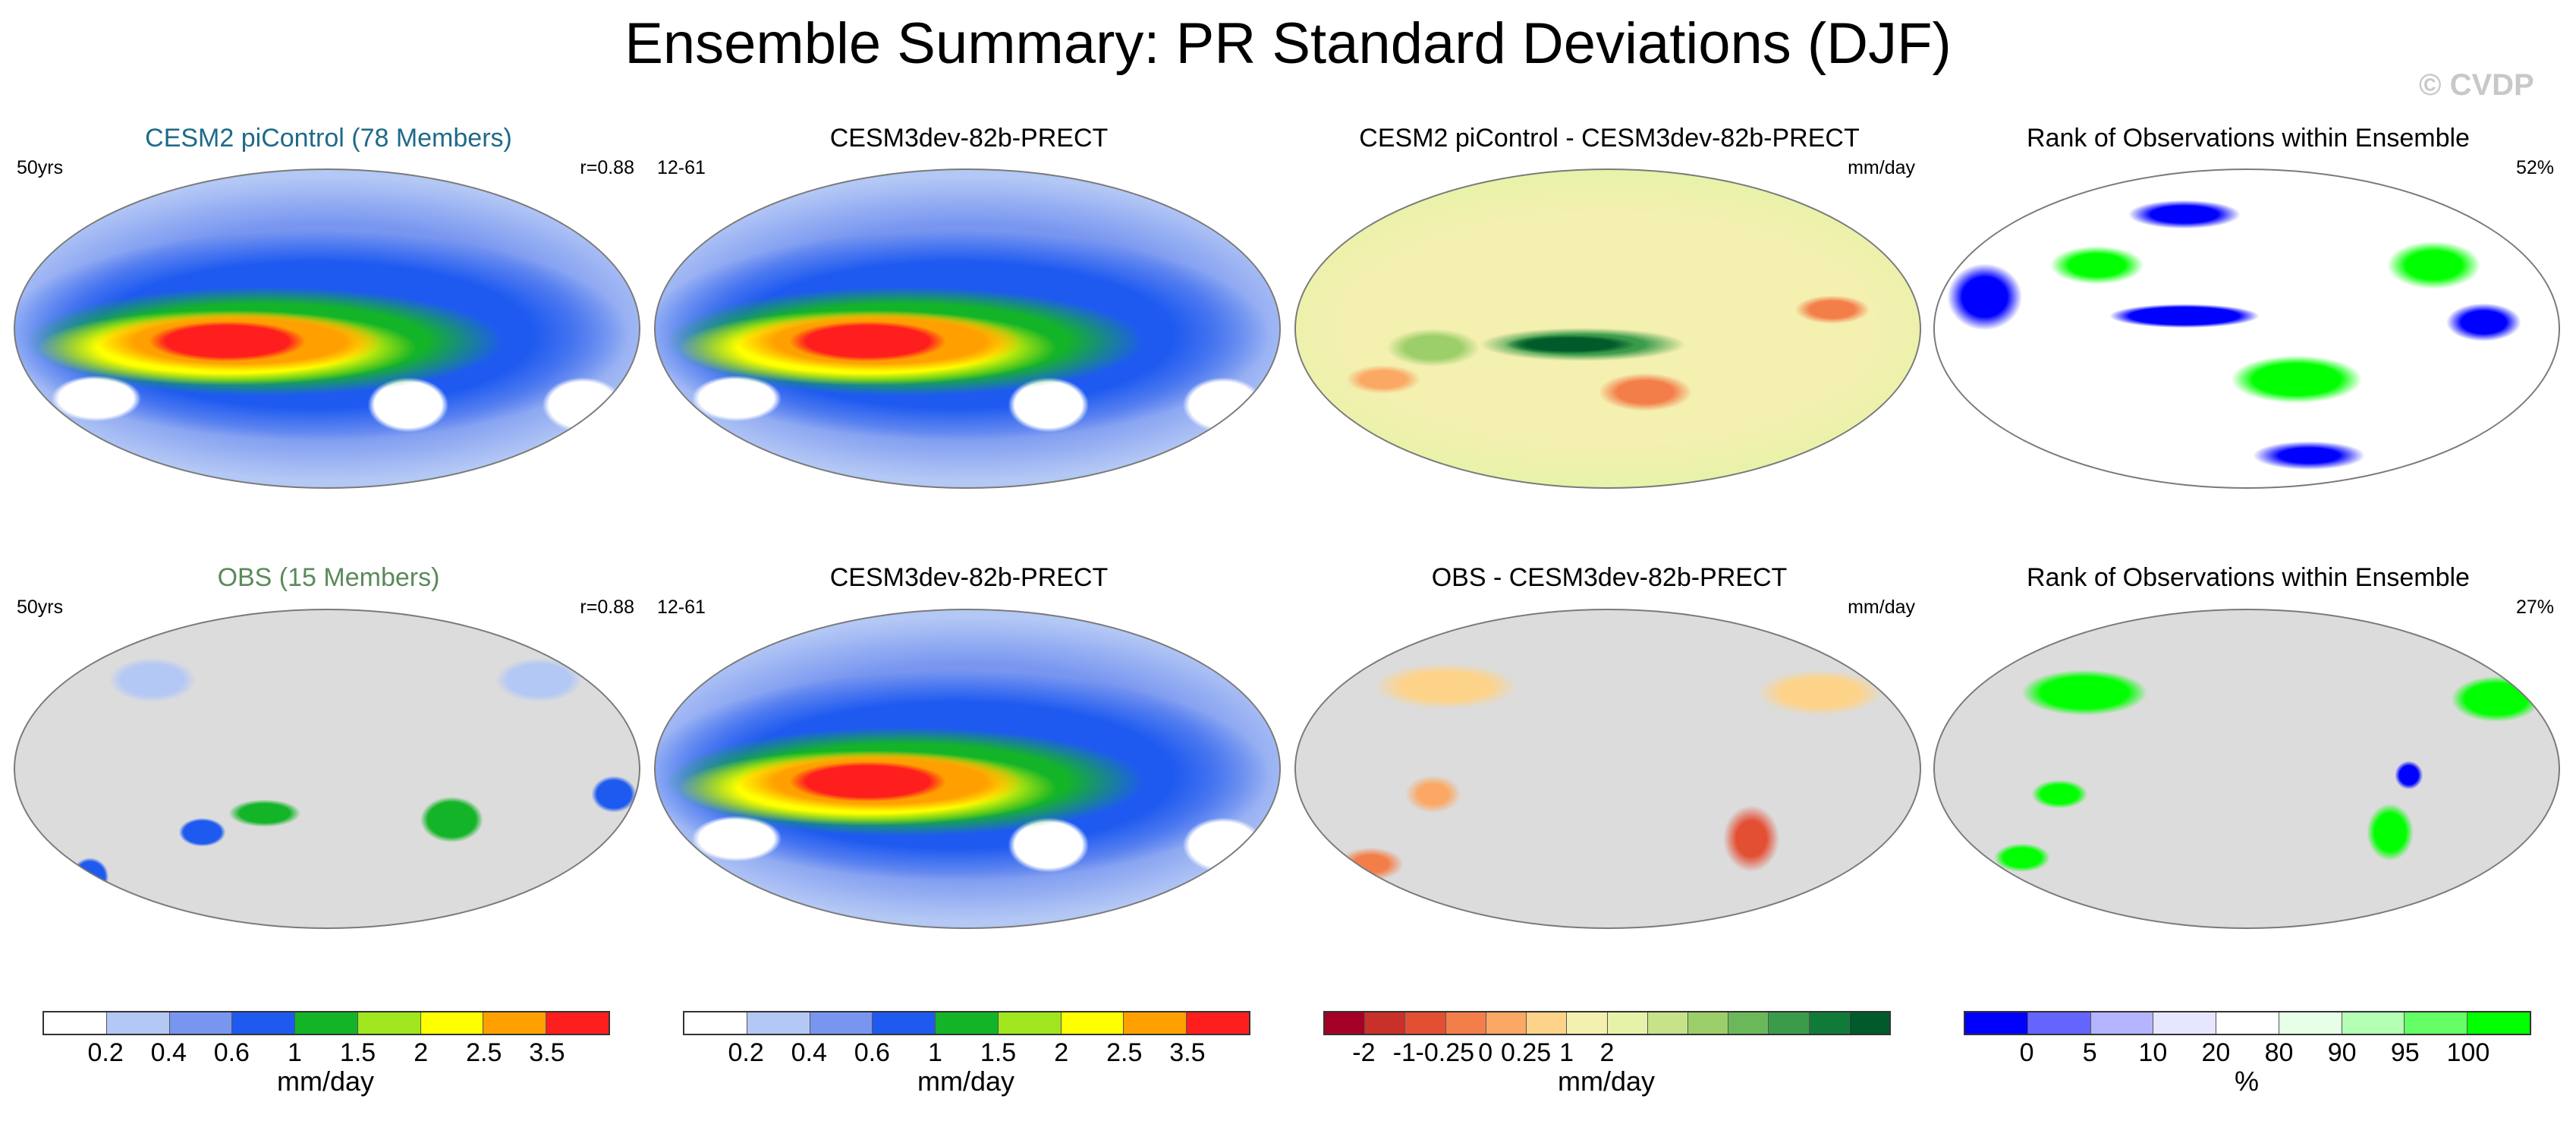 This screenshot has width=2576, height=1121. Describe the element at coordinates (2476, 85) in the screenshot. I see `cvdp-watermark: © CVDP` at that location.